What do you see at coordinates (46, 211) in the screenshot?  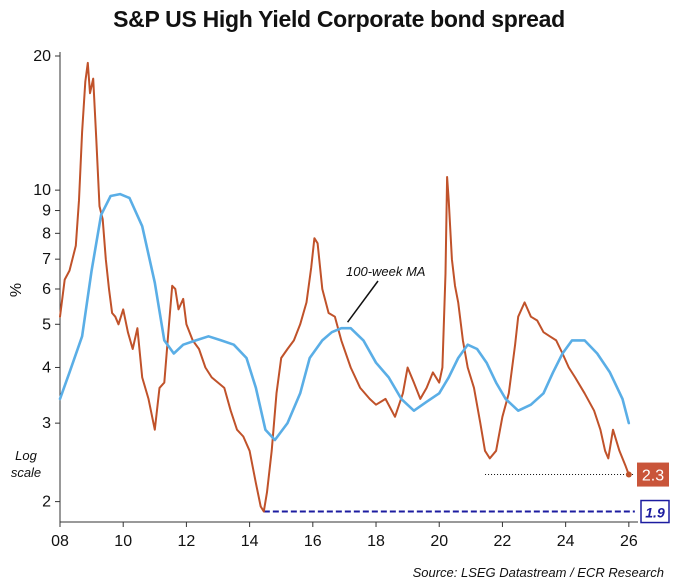 I see `y-tick-label: 9` at bounding box center [46, 211].